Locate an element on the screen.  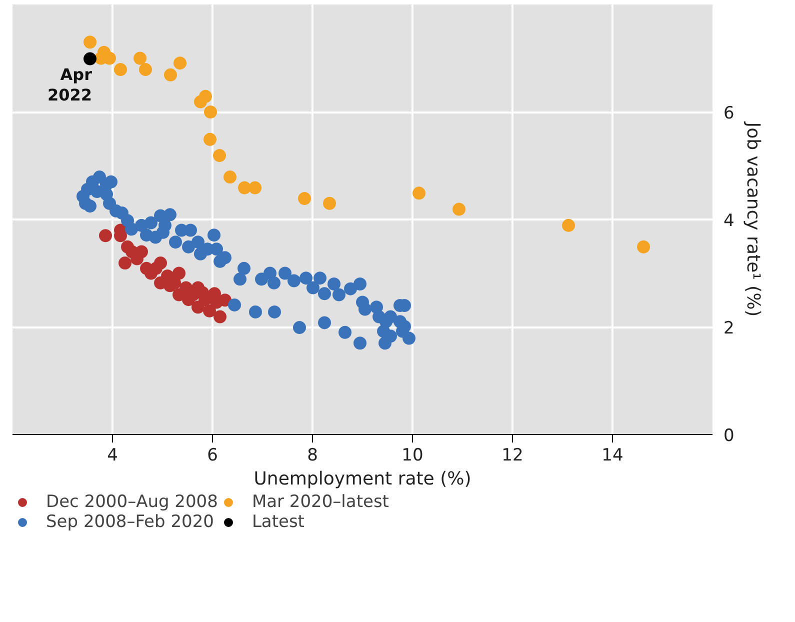
y-tick-label: 2 is located at coordinates (729, 328).